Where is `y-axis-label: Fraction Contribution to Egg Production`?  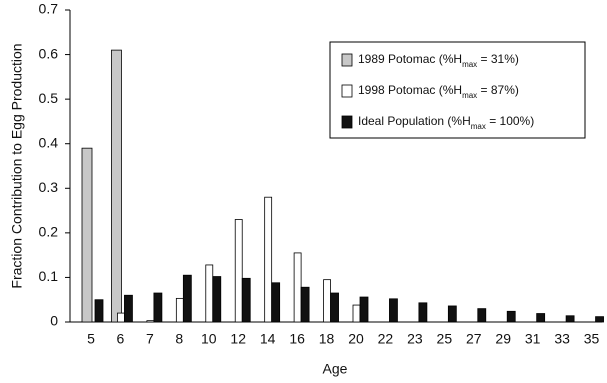
y-axis-label: Fraction Contribution to Egg Production is located at coordinates (17, 165).